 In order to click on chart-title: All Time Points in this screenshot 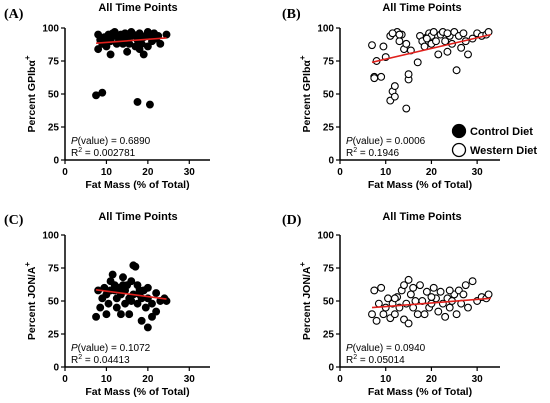, I will do `click(421, 8)`.